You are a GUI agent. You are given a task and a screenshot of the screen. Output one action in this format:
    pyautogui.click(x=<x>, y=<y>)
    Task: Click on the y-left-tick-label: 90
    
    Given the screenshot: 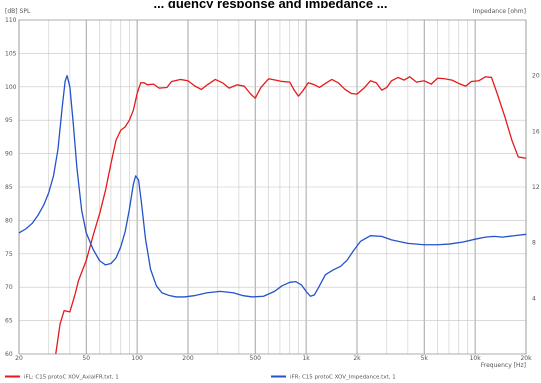 What is the action you would take?
    pyautogui.click(x=9, y=154)
    